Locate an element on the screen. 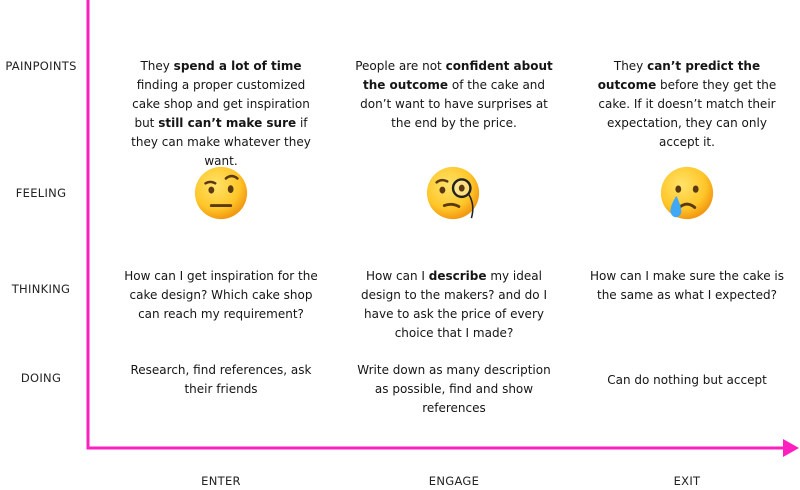 This screenshot has width=800, height=490. emphasis-text: still can’t make sure is located at coordinates (227, 123).